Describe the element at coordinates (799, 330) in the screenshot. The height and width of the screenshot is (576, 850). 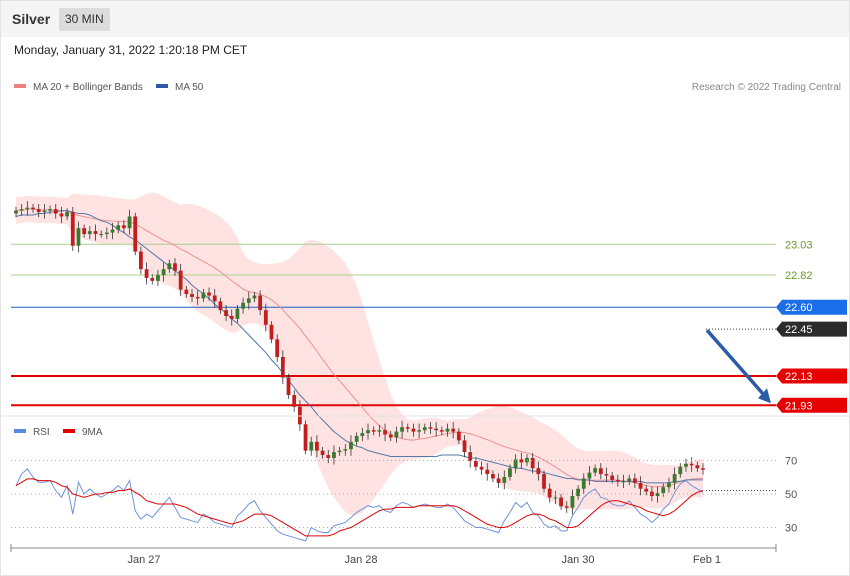
I see `last-price-tag-label: 22.45` at that location.